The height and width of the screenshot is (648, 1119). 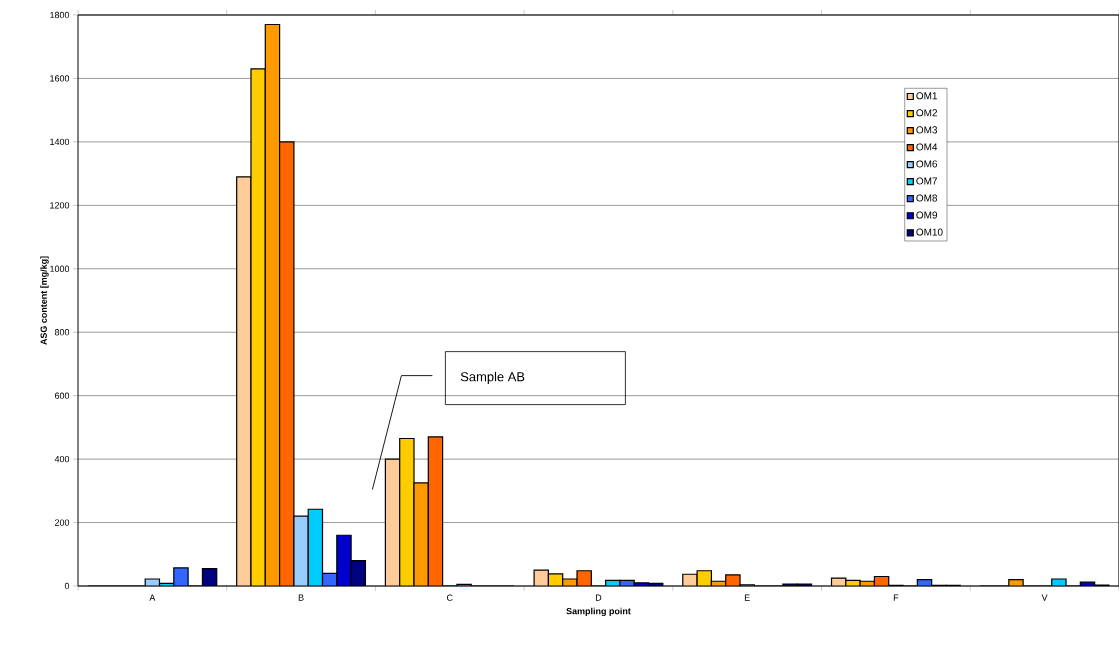 I want to click on legend-label: OM7, so click(x=926, y=181).